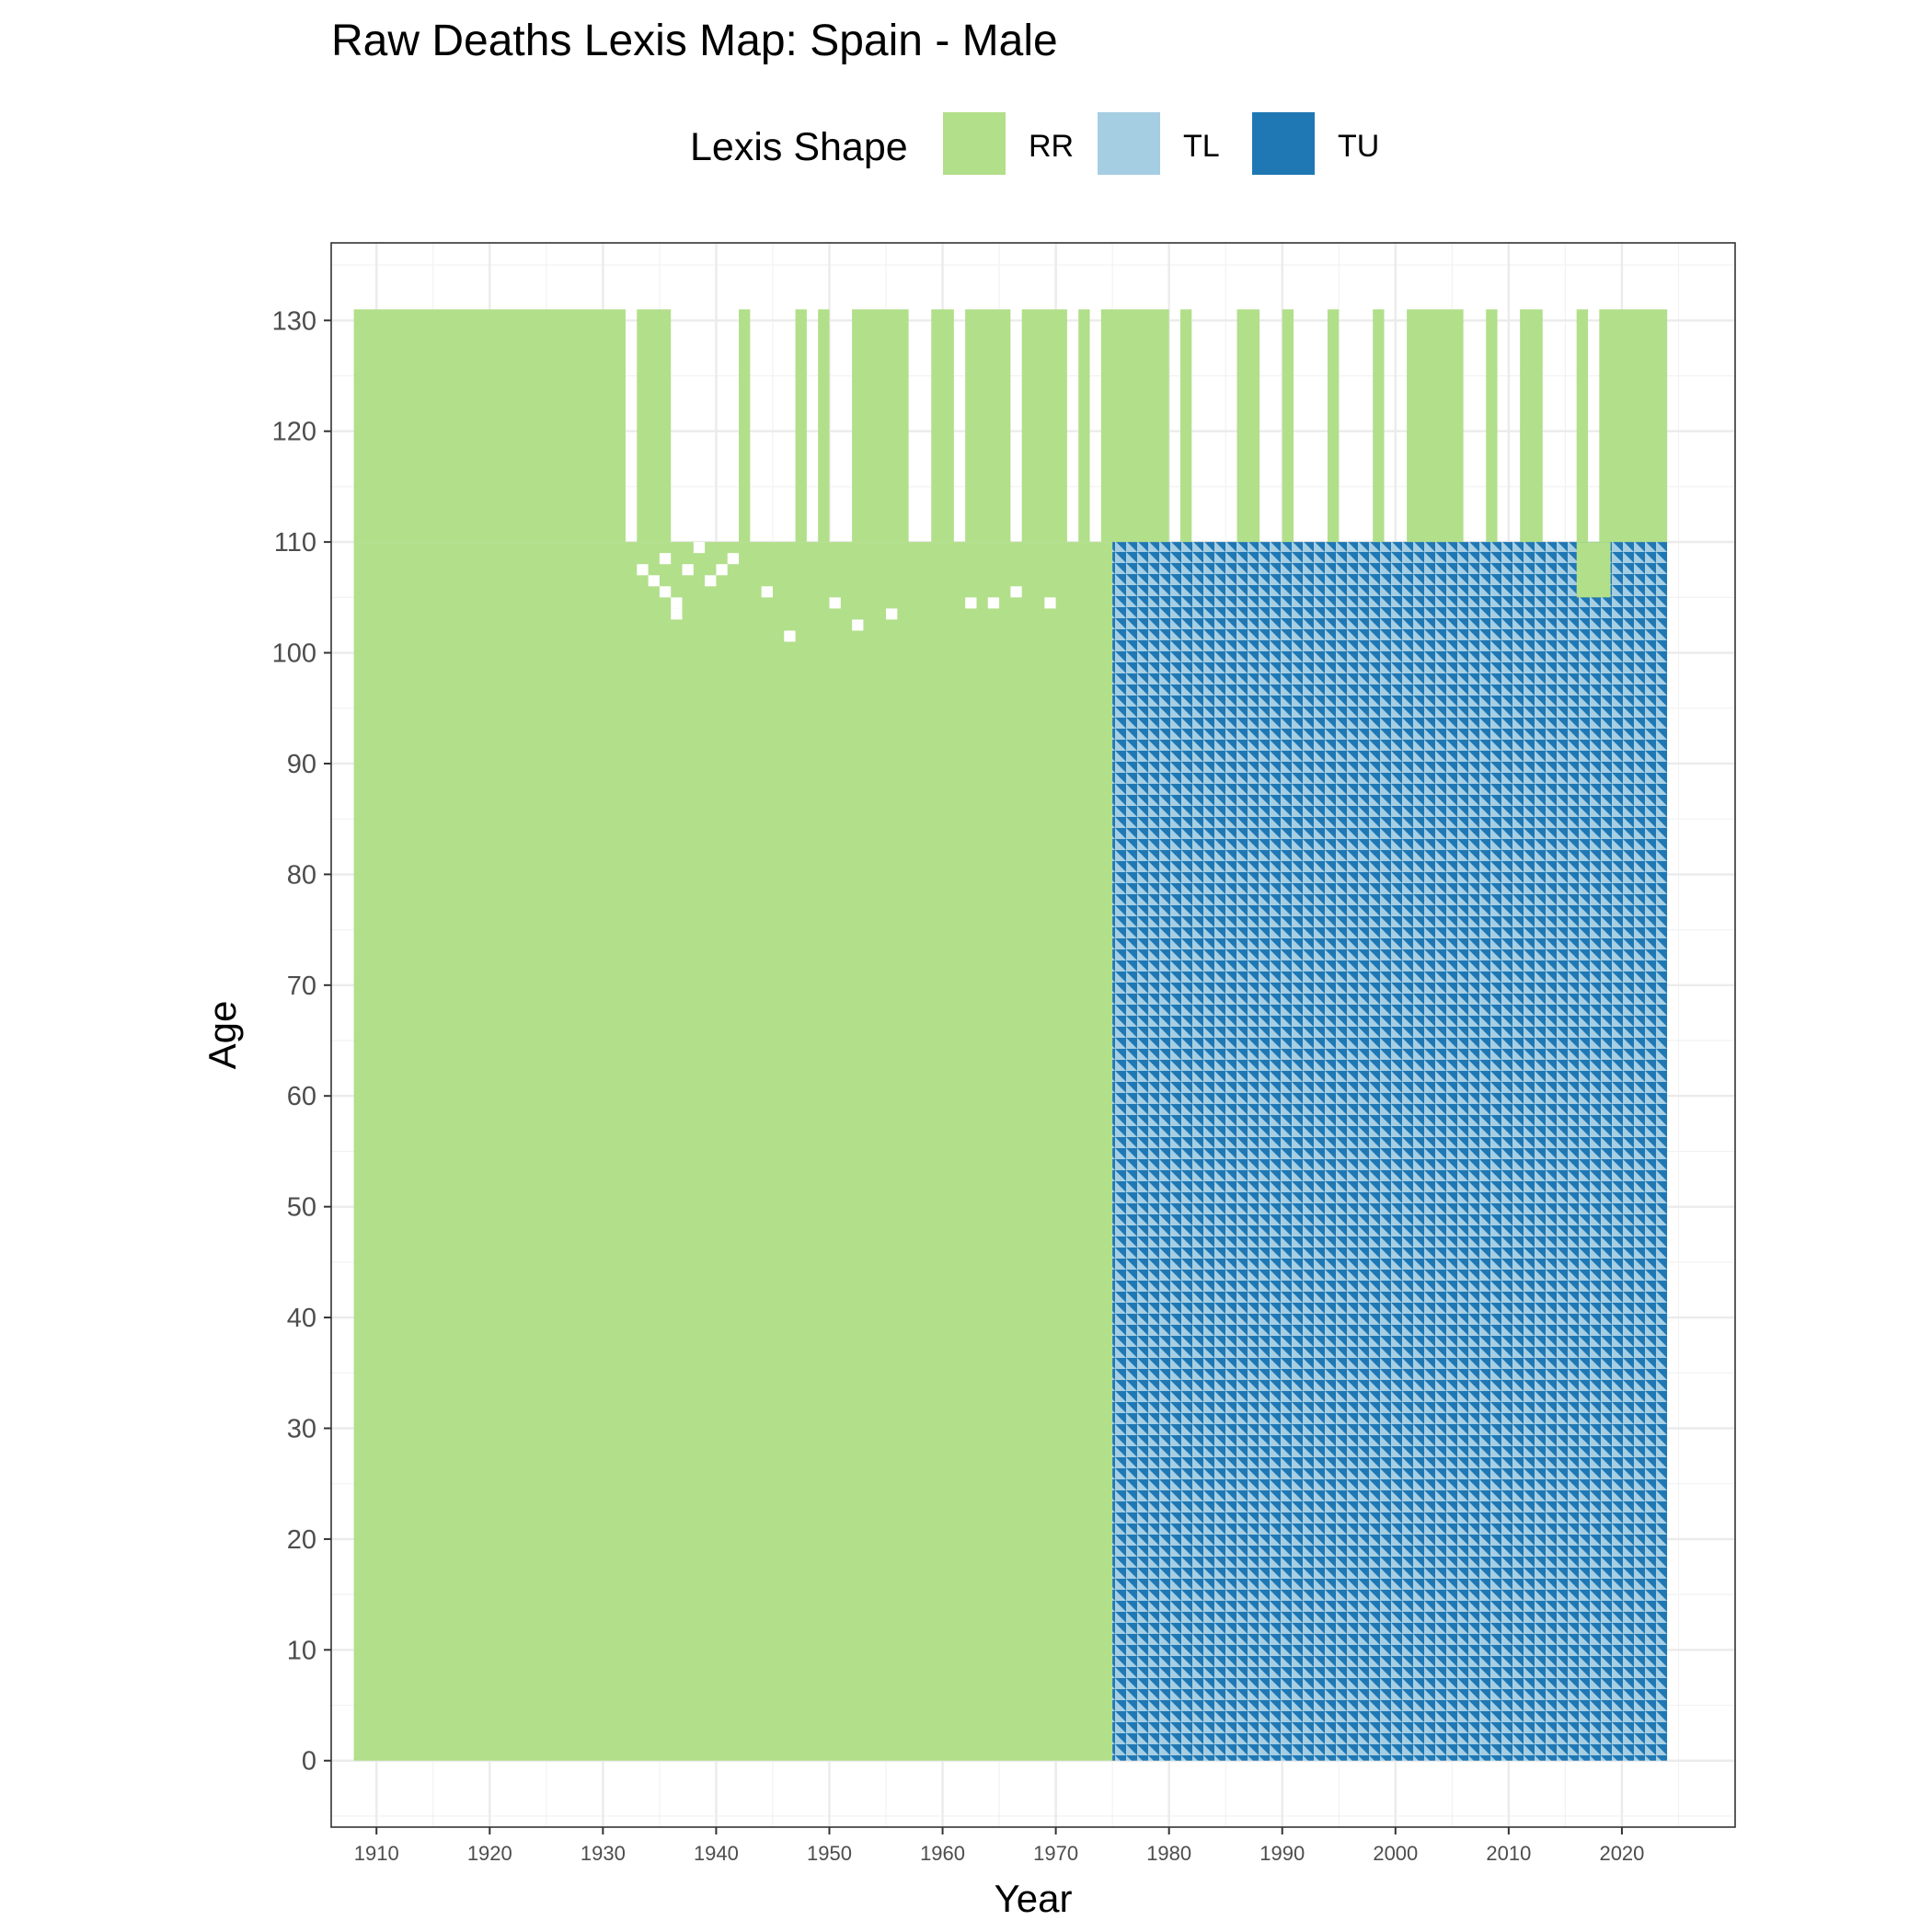  What do you see at coordinates (301, 875) in the screenshot?
I see `y-tick-label: 80` at bounding box center [301, 875].